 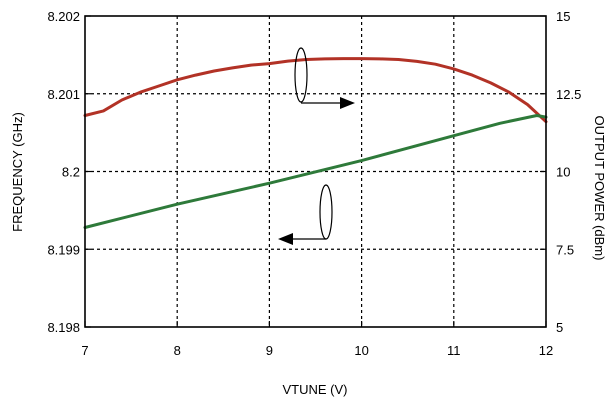 I want to click on x-tick-label: 7, so click(x=84, y=350).